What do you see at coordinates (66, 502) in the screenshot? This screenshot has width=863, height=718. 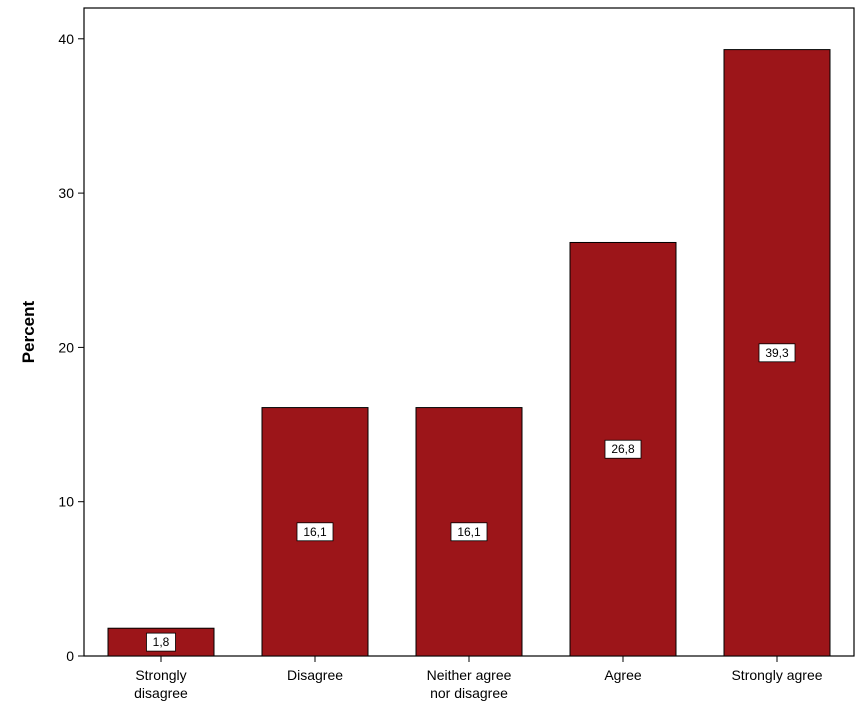 I see `y-tick-label: 10` at bounding box center [66, 502].